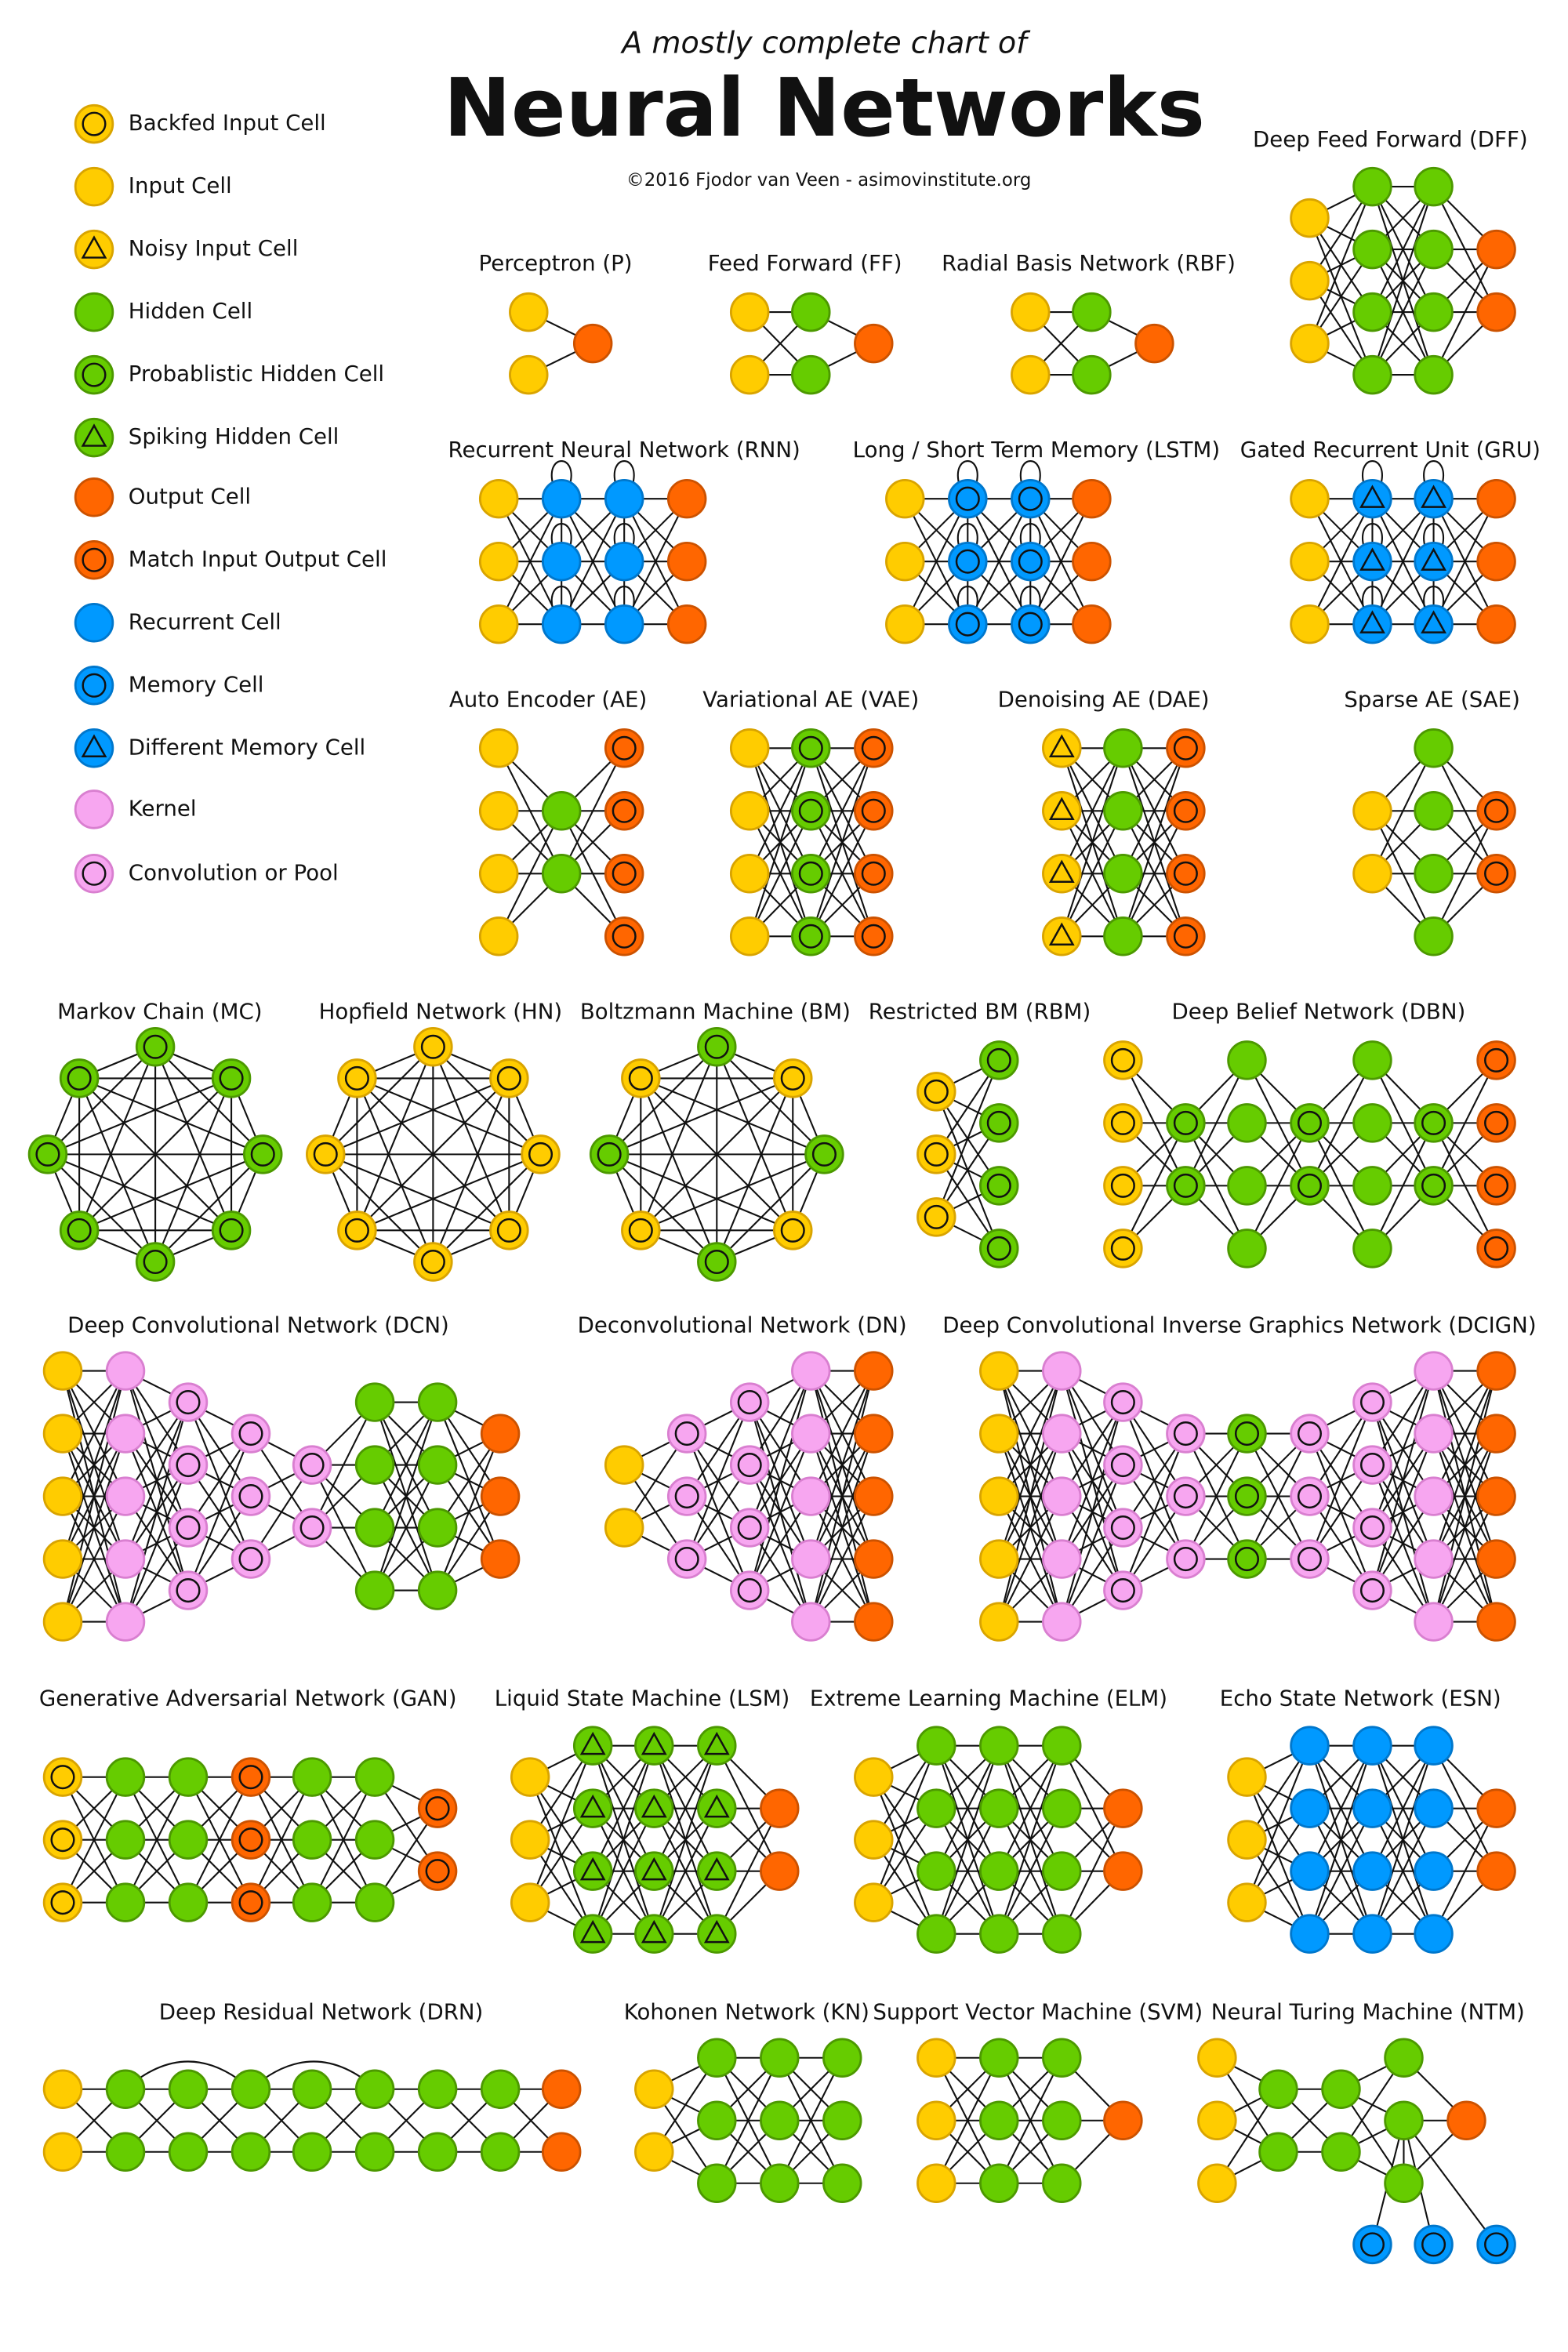 The image size is (1568, 2352). I want to click on network-name: Deconvolutional Network (DN), so click(742, 1325).